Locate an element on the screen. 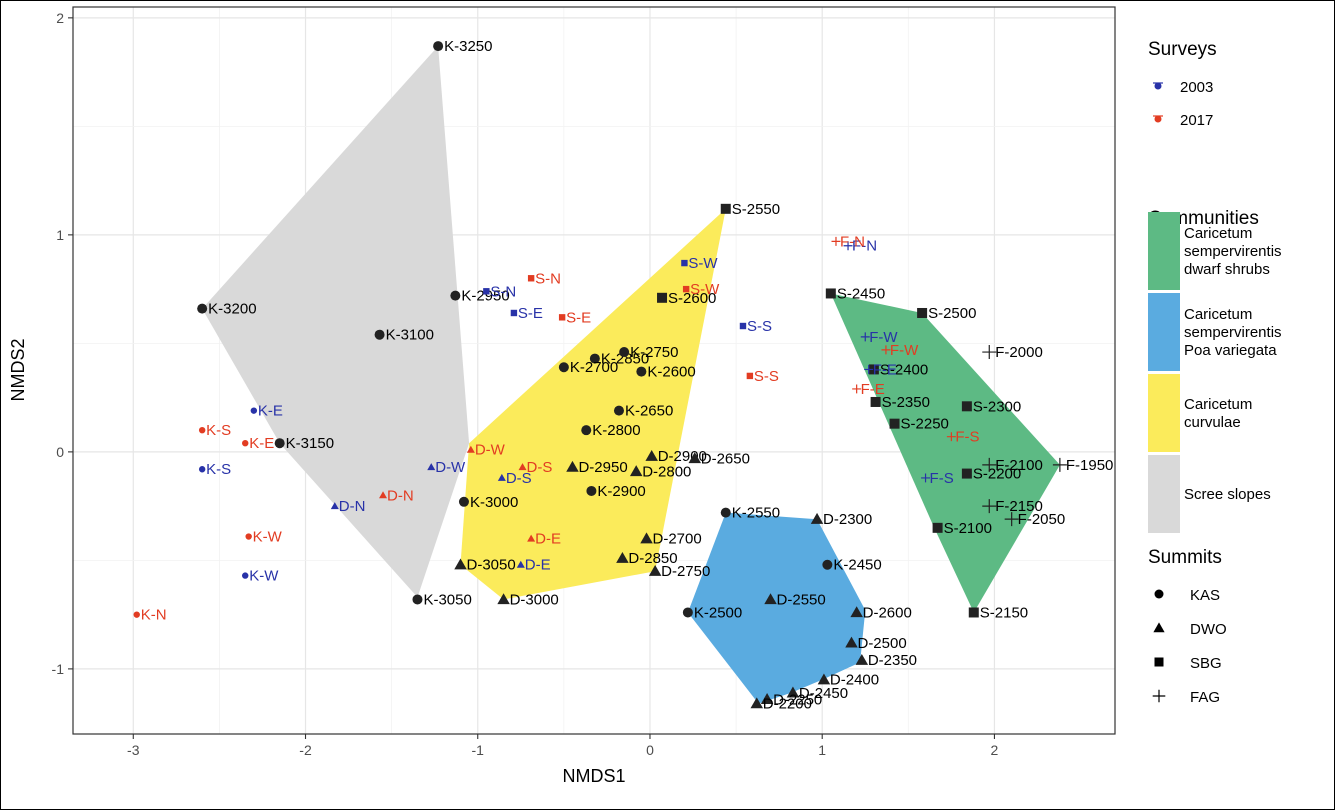 The image size is (1337, 812). point-label: D-2750 is located at coordinates (685, 571).